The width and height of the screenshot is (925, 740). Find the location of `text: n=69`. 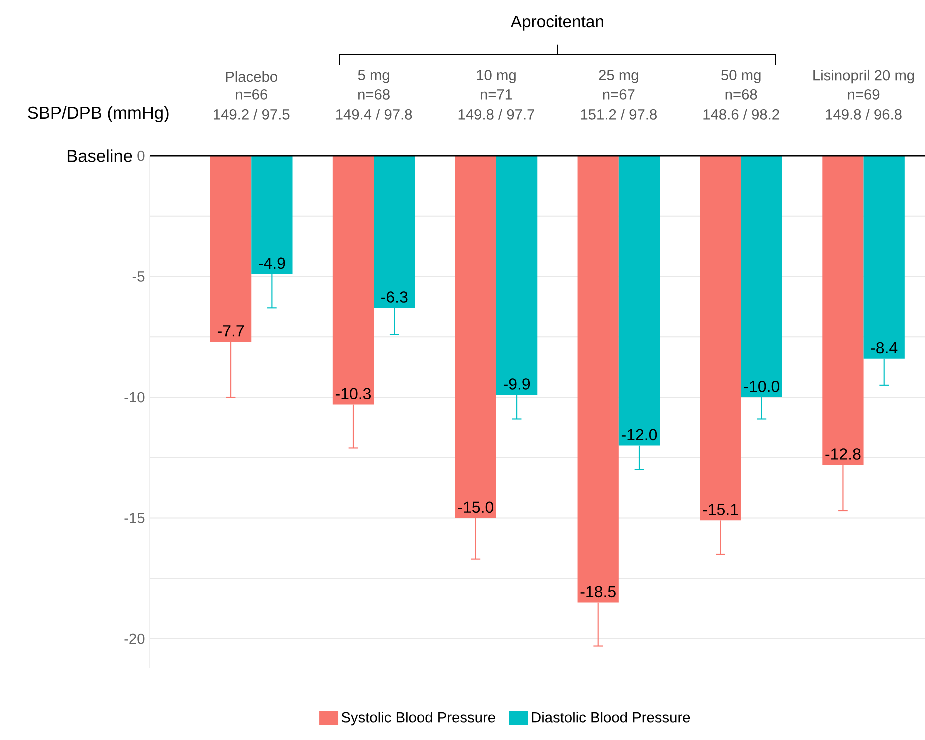

text: n=69 is located at coordinates (864, 94).